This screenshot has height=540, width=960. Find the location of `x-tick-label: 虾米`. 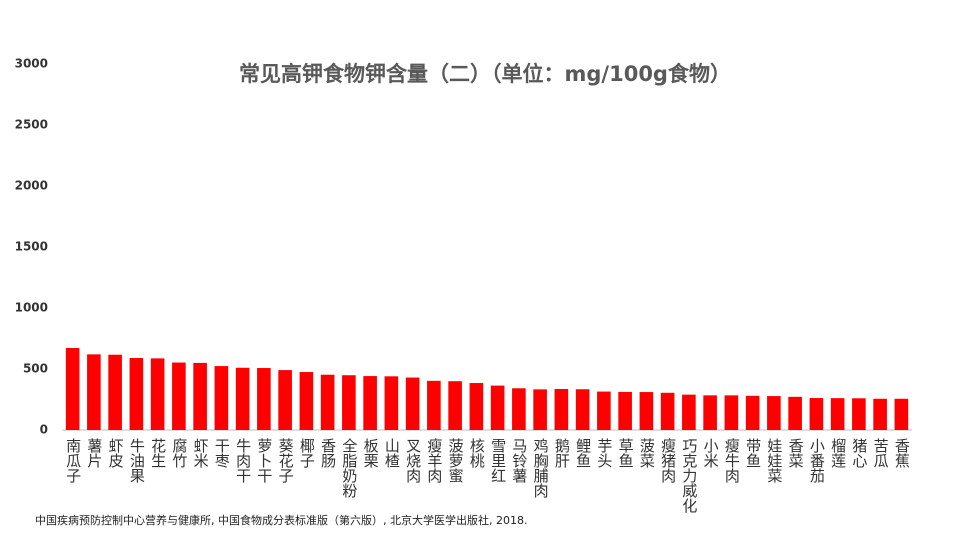

x-tick-label: 虾米 is located at coordinates (201, 453).